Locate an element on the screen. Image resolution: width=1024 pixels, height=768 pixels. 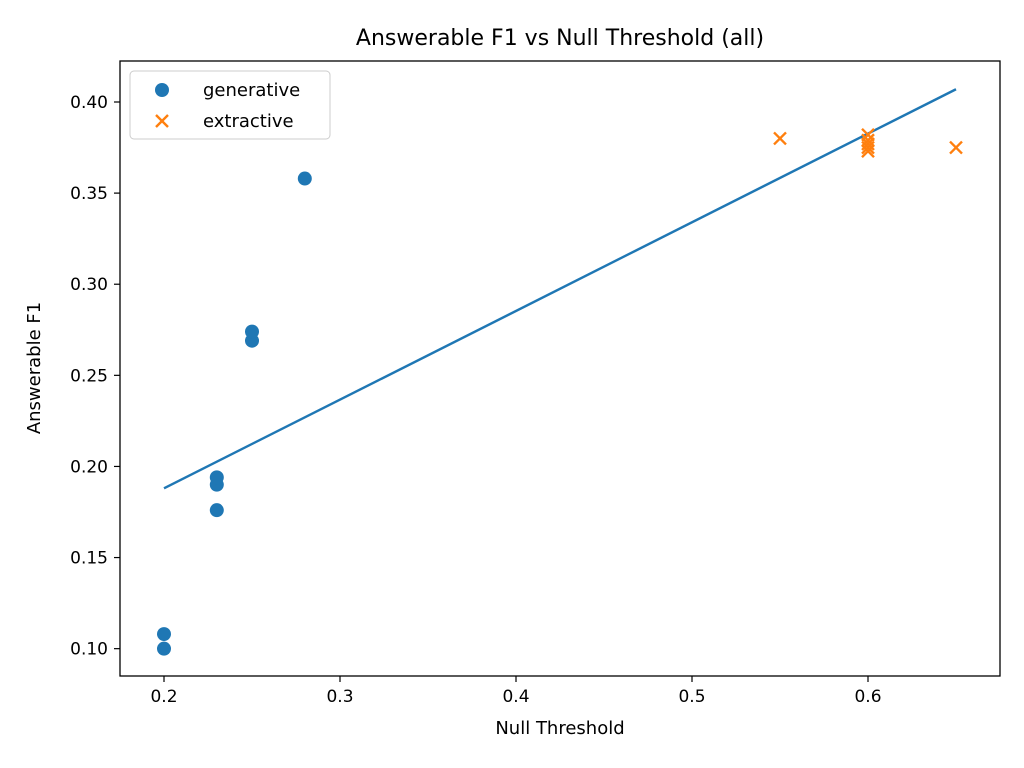
legend-box is located at coordinates (230, 105).